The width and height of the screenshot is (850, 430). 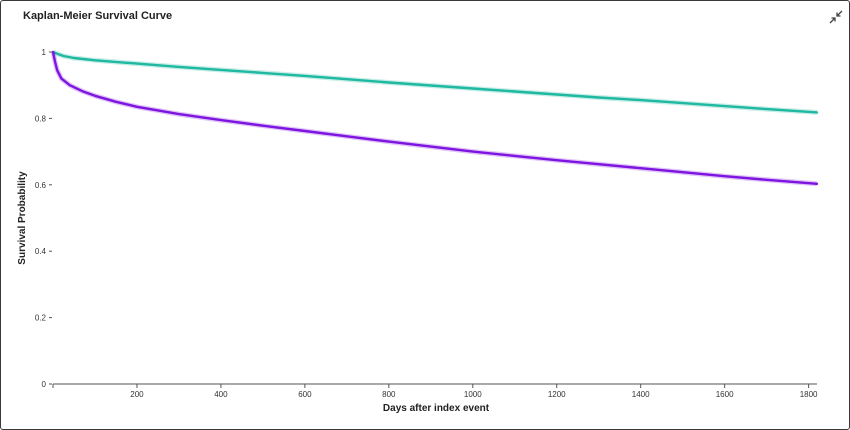 What do you see at coordinates (43, 218) in the screenshot?
I see `y-axis: 0 0.2 0.4 0.6 0.8 1` at bounding box center [43, 218].